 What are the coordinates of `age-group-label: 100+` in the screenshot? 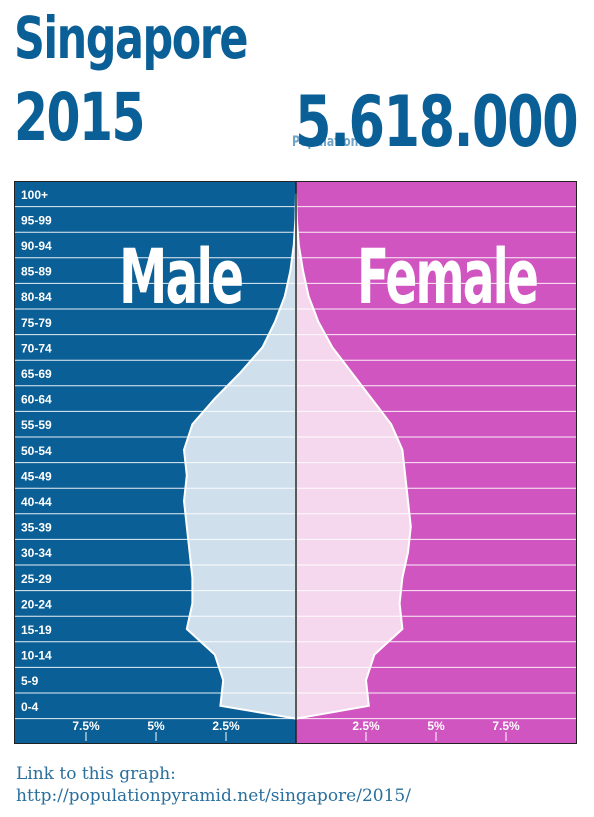 It's located at (34, 195).